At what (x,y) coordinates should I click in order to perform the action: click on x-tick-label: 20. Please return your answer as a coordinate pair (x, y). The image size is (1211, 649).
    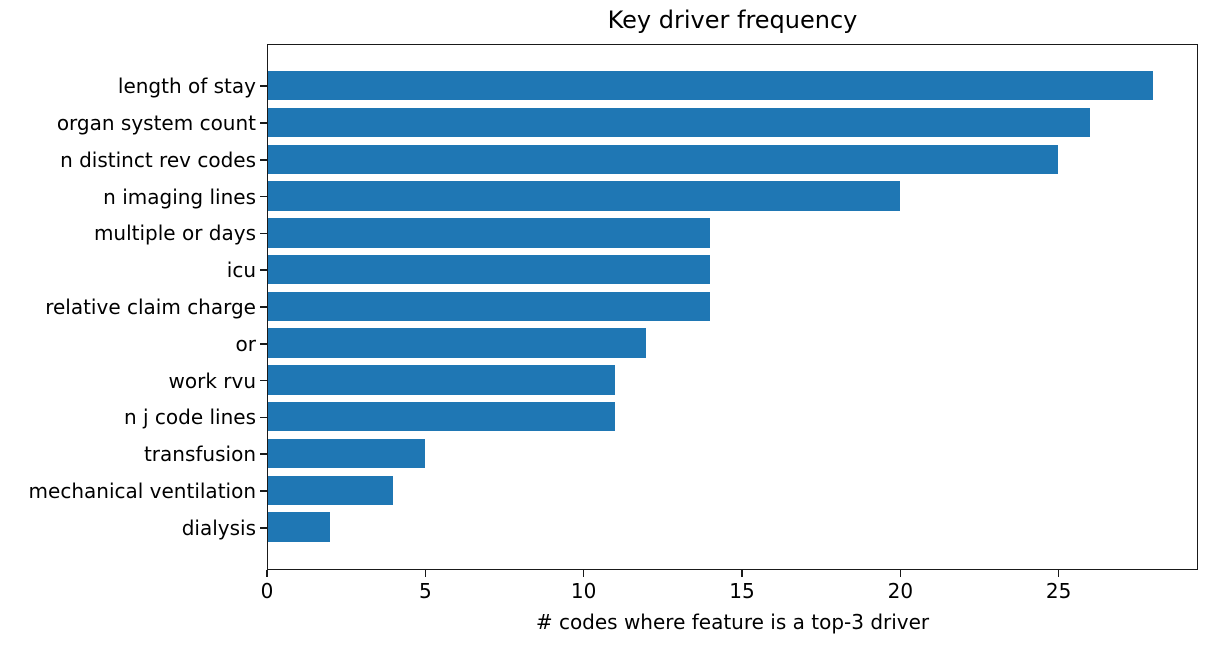
    Looking at the image, I should click on (900, 591).